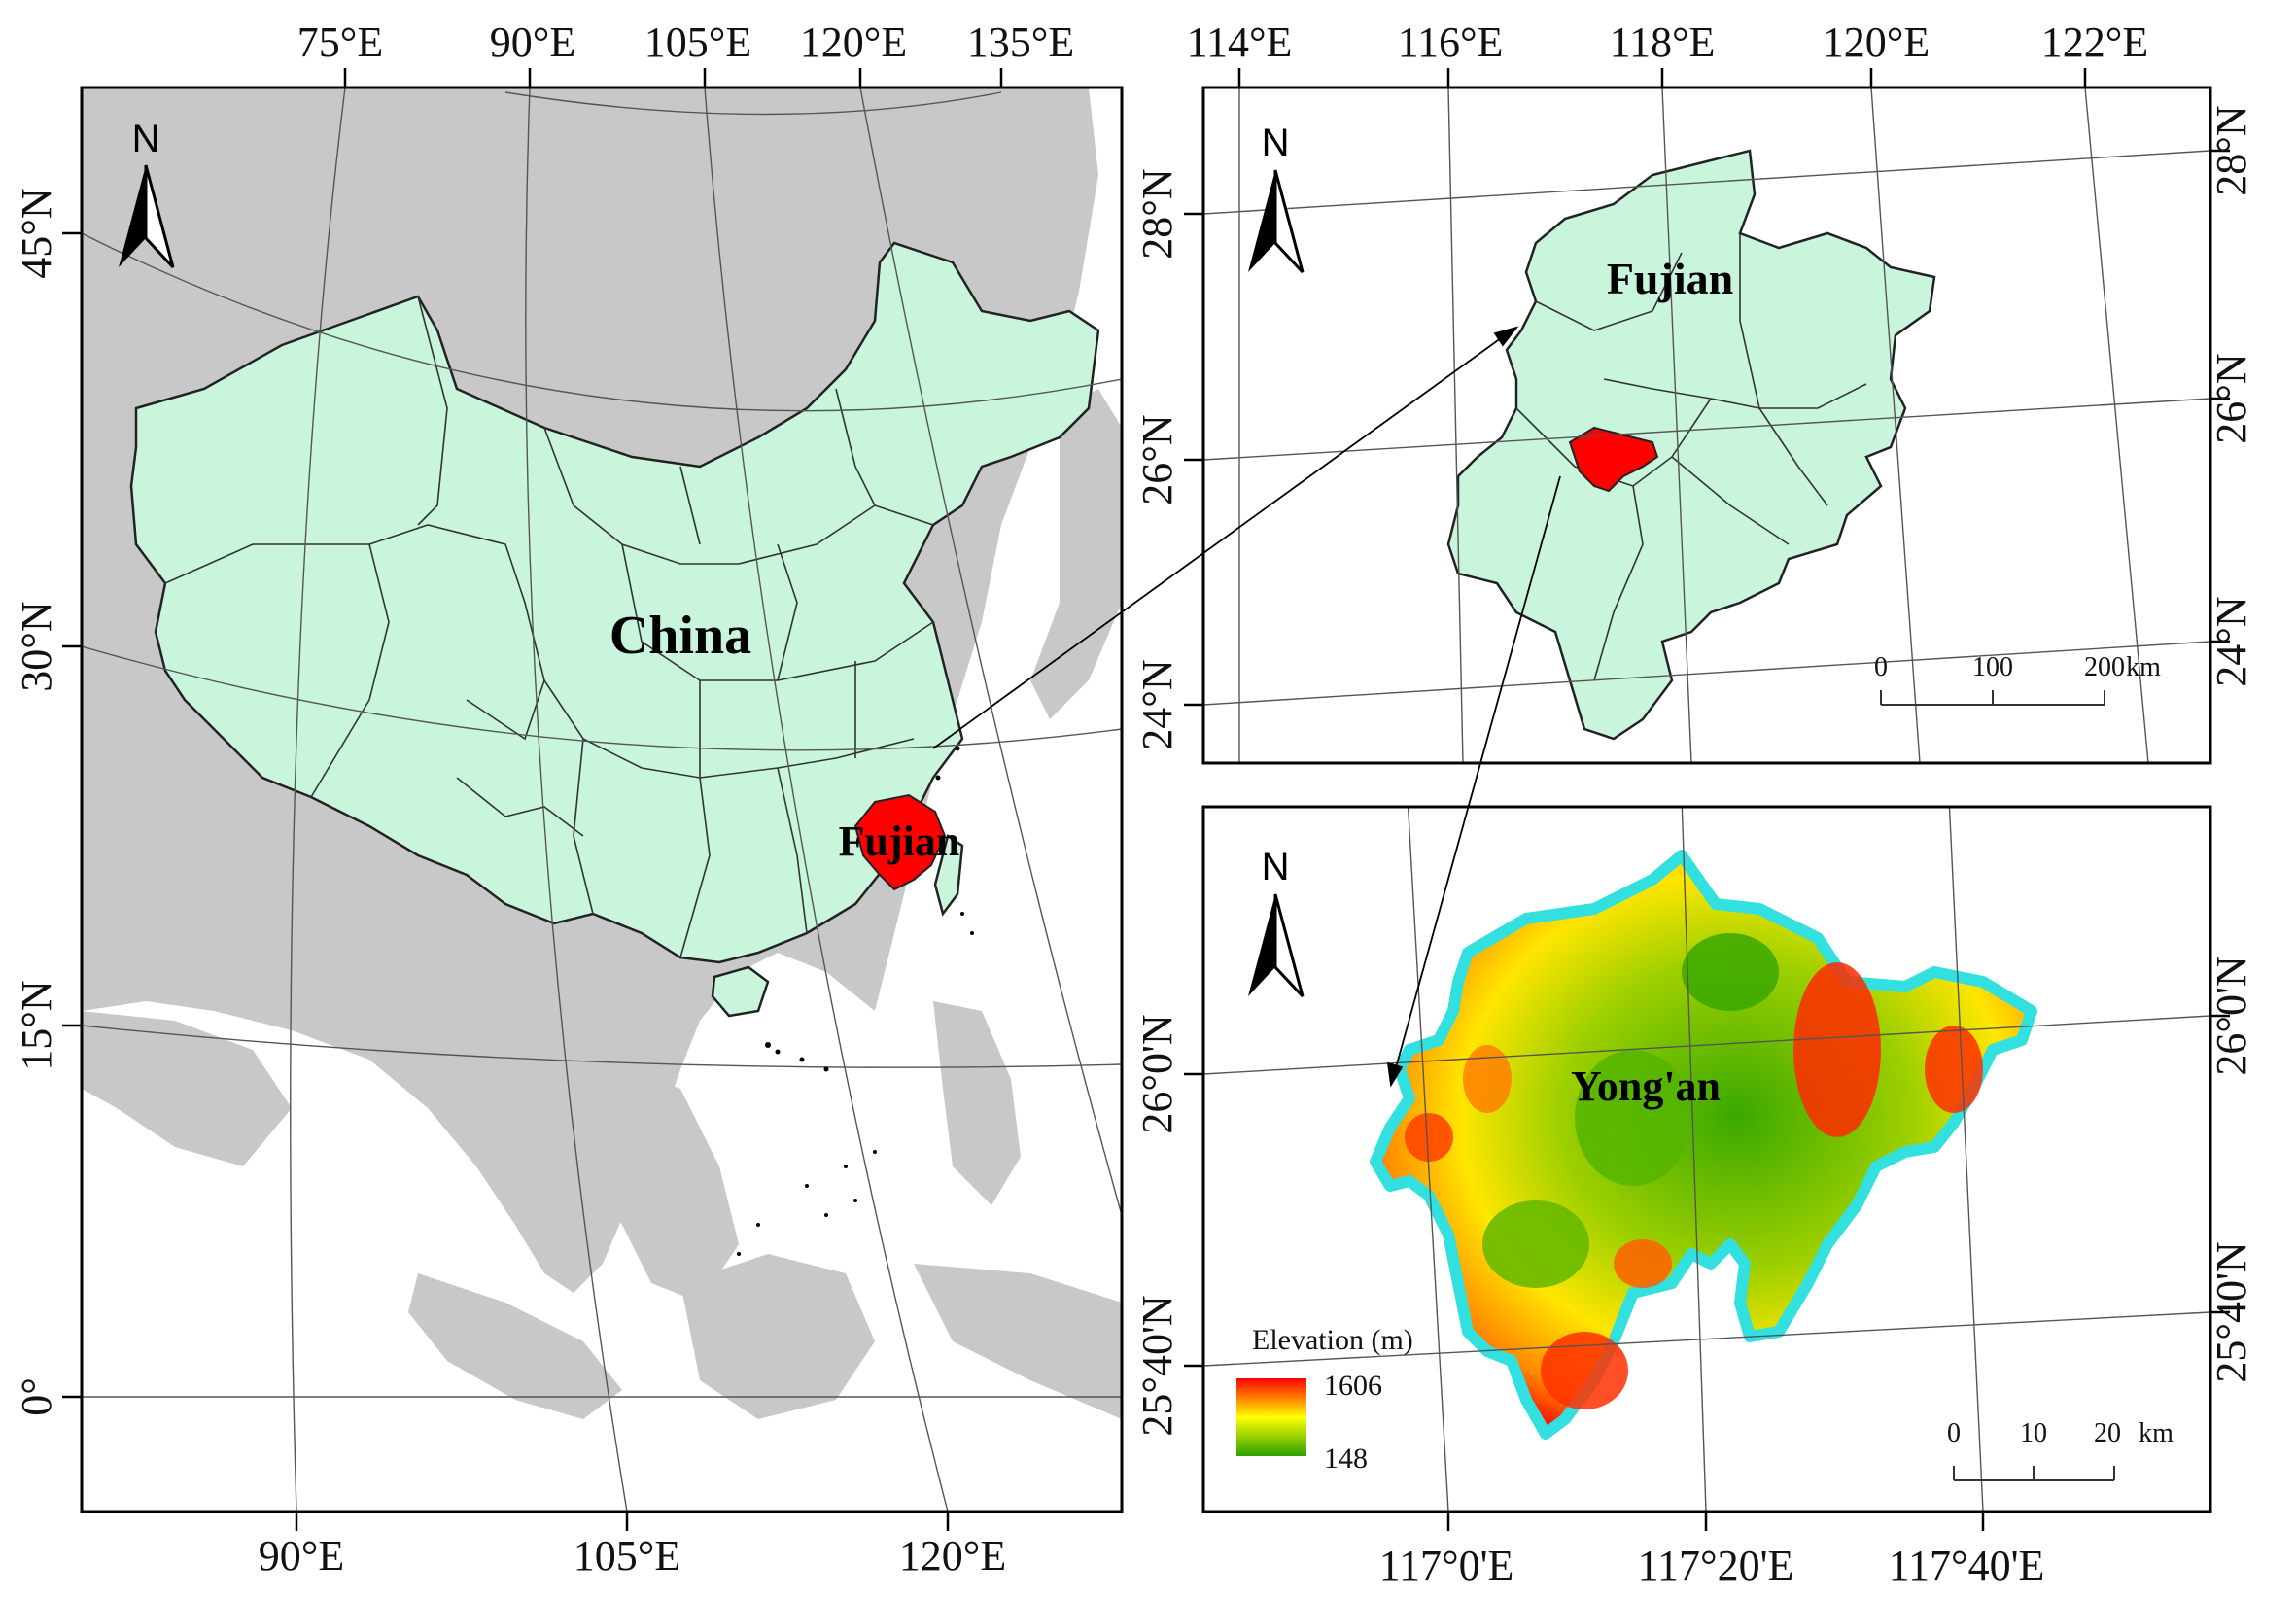 The height and width of the screenshot is (1600, 2296). What do you see at coordinates (36, 1396) in the screenshot?
I see `china-left-tick-4: 0°` at bounding box center [36, 1396].